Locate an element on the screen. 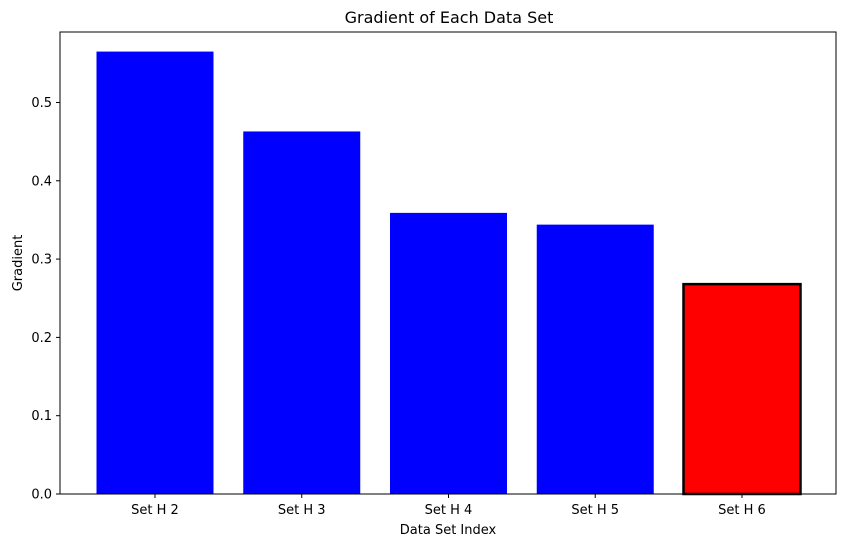 This screenshot has height=547, width=846. y-tick-label: 0.5 is located at coordinates (41, 103).